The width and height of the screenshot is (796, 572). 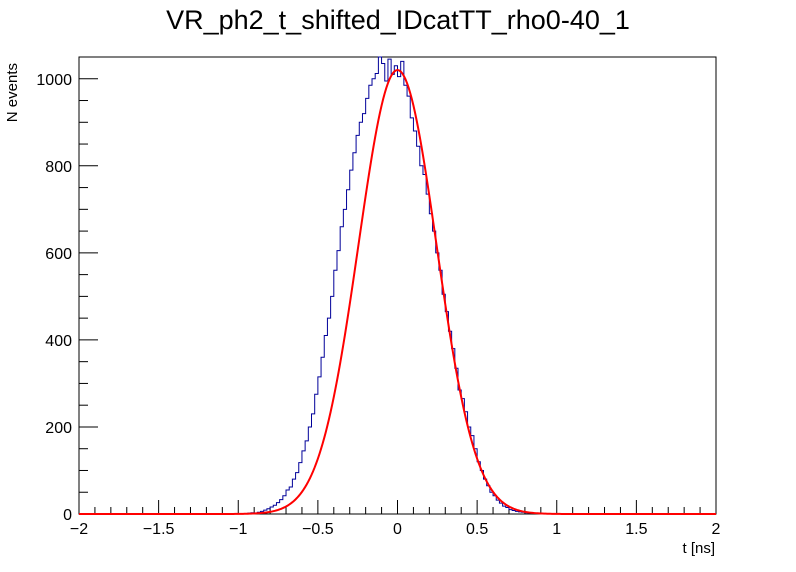 What do you see at coordinates (12, 92) in the screenshot?
I see `y-axis-label: N events` at bounding box center [12, 92].